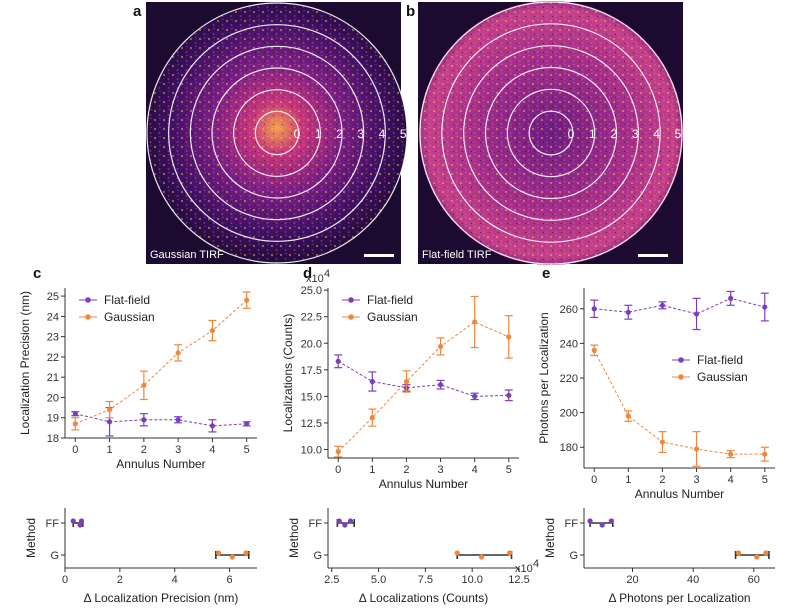 The width and height of the screenshot is (800, 614). Describe the element at coordinates (632, 580) in the screenshot. I see `x-tick-label-e2-0: 20` at that location.